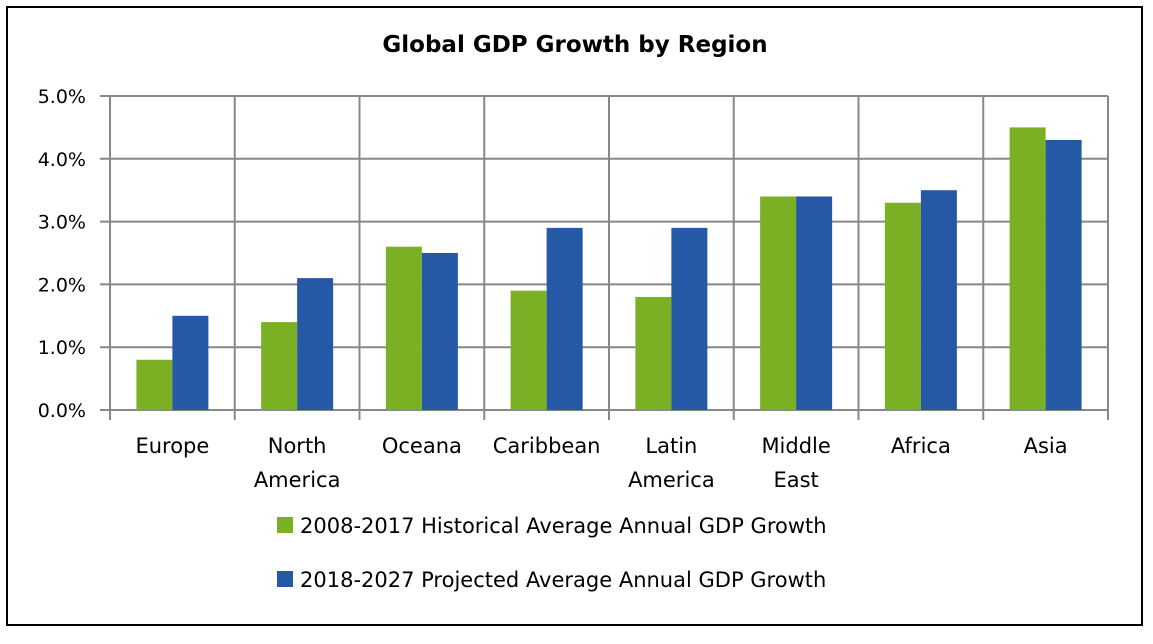 The image size is (1153, 644). I want to click on y-tick-label: 3.0%, so click(62, 223).